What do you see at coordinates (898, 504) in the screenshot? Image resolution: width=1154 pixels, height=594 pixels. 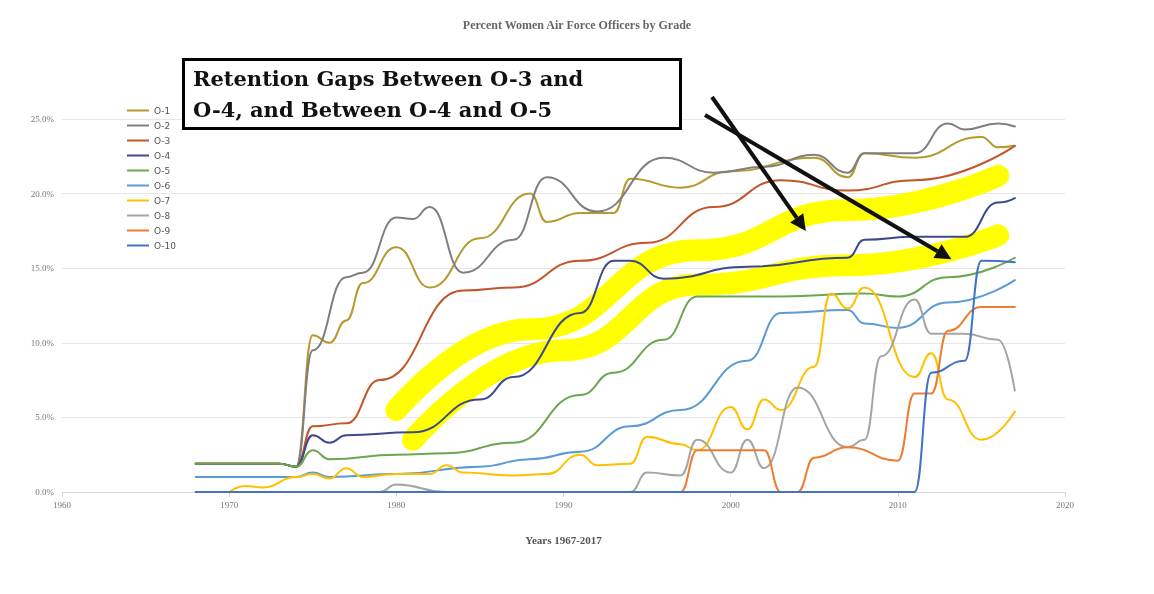 I see `x-tick-label: 2010` at bounding box center [898, 504].